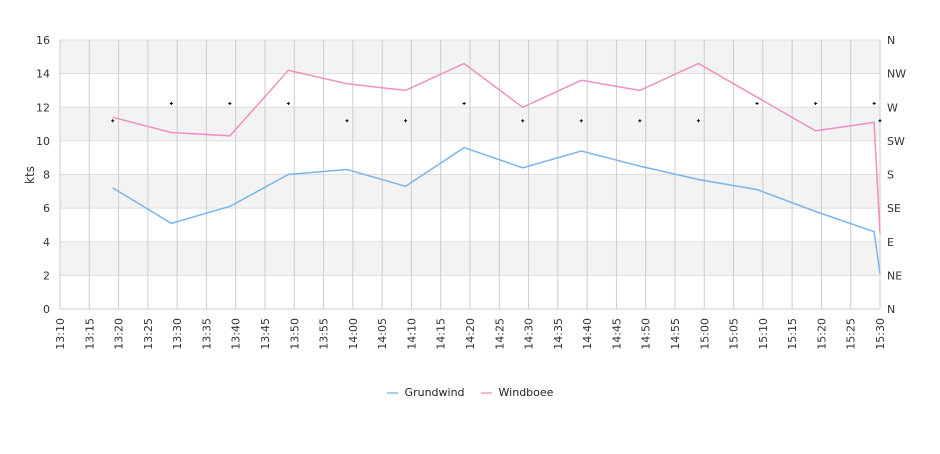 The image size is (940, 454). I want to click on x-tick-label: 15:30, so click(880, 334).